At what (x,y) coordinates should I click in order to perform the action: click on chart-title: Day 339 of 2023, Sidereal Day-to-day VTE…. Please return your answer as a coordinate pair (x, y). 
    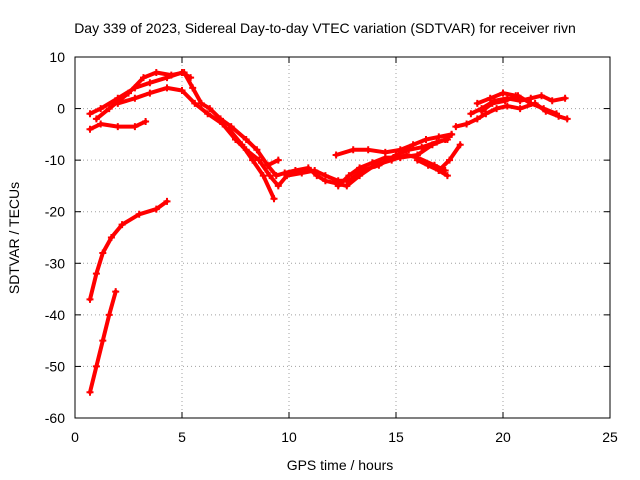
    Looking at the image, I should click on (325, 28).